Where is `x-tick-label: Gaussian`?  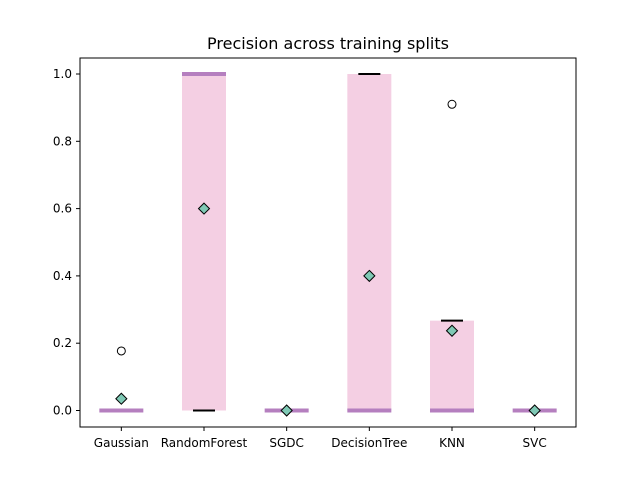
x-tick-label: Gaussian is located at coordinates (121, 443).